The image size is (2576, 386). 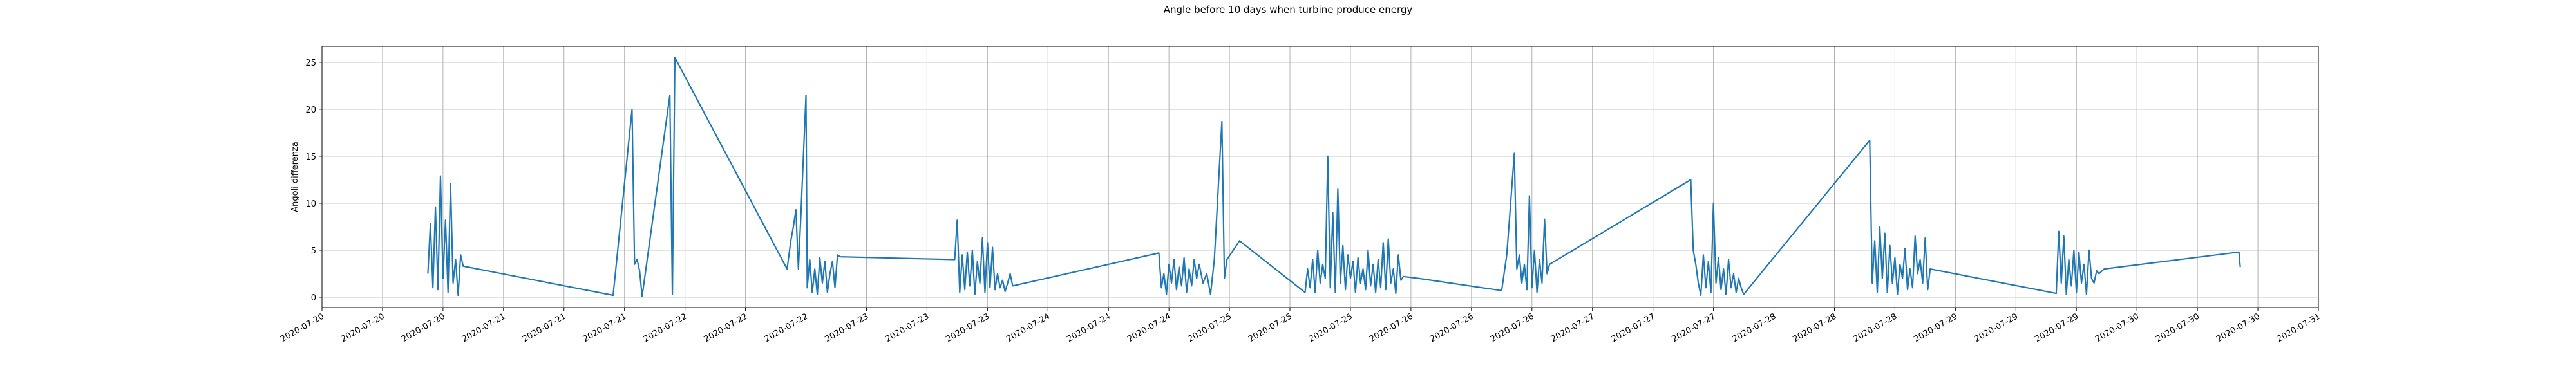 What do you see at coordinates (310, 110) in the screenshot?
I see `y-tick-label: 20` at bounding box center [310, 110].